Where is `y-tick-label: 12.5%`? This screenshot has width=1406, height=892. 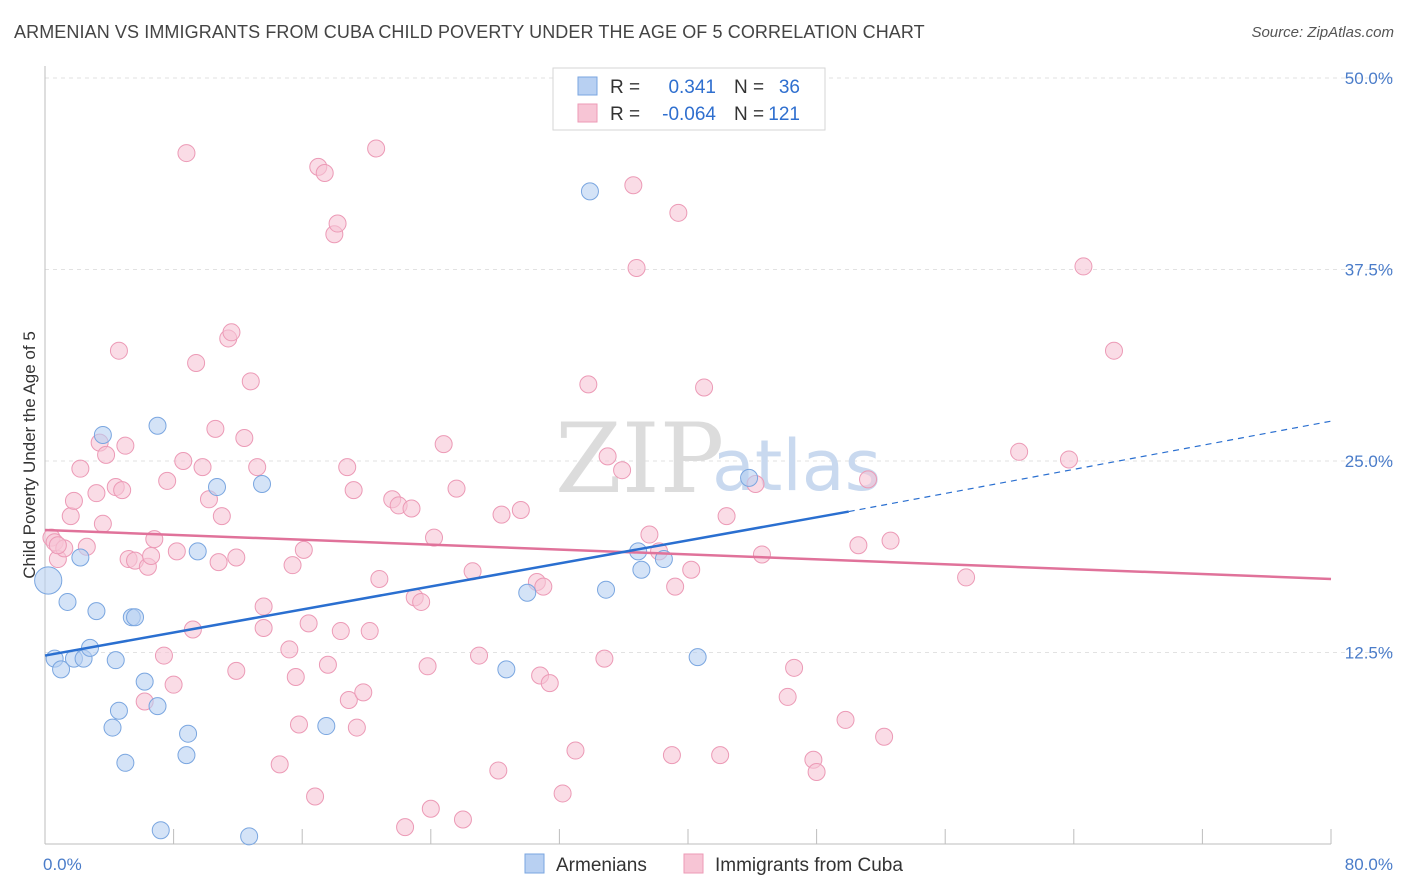 y-tick-label: 12.5% is located at coordinates (1369, 653).